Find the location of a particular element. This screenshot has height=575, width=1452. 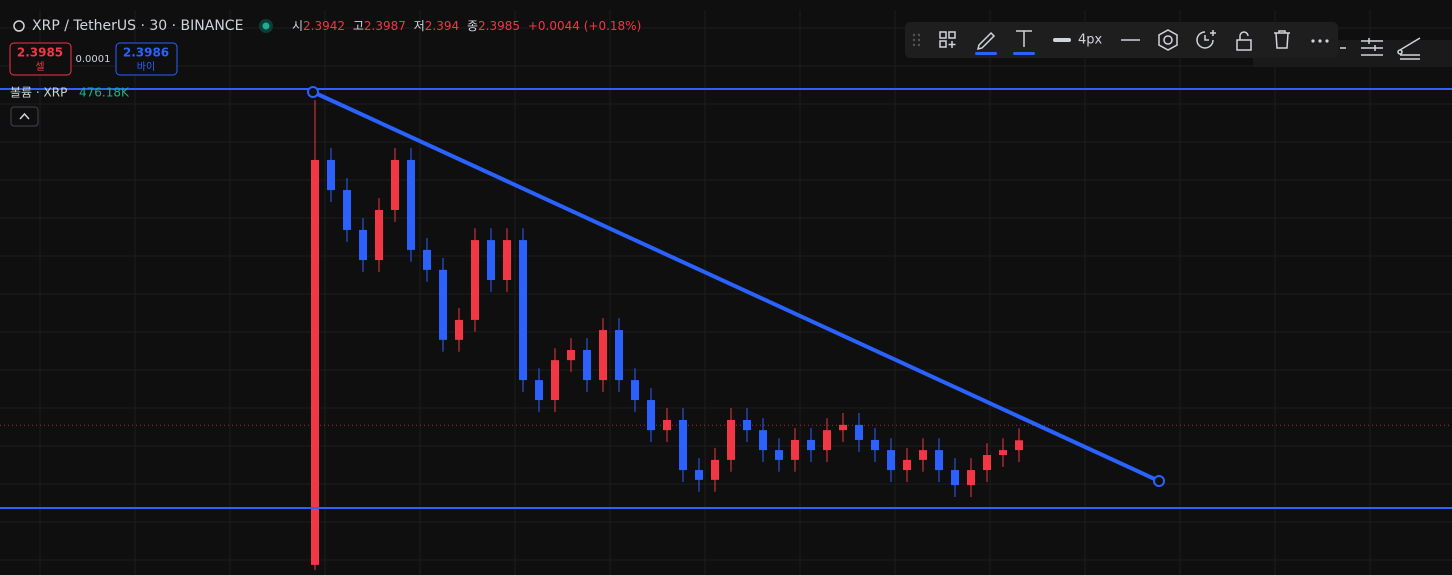

delete-icon is located at coordinates (1282, 39).